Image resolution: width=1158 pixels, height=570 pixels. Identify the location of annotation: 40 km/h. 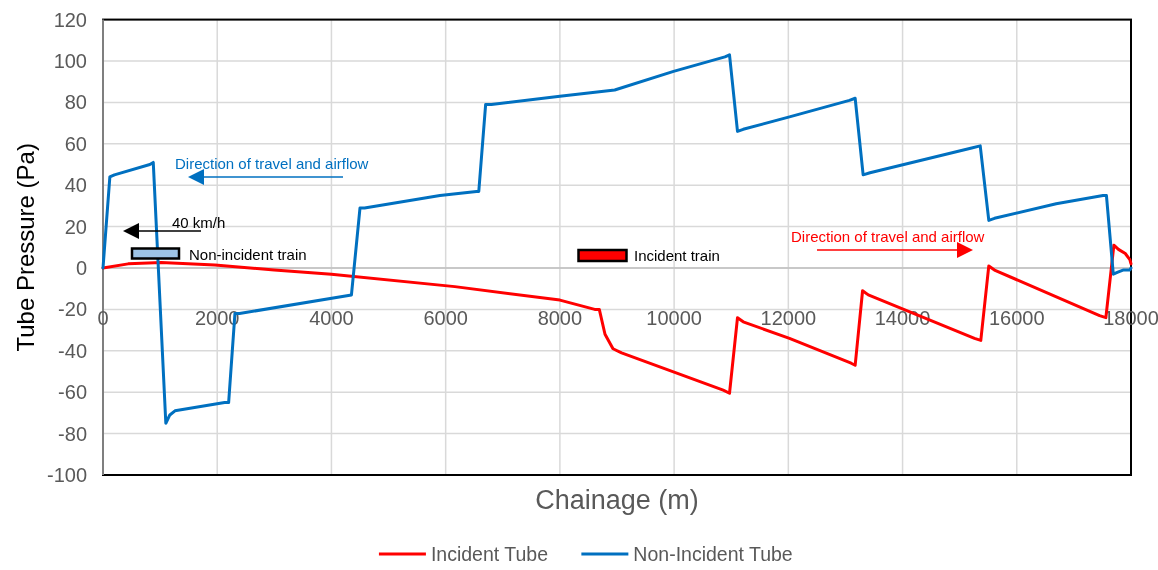
(199, 221).